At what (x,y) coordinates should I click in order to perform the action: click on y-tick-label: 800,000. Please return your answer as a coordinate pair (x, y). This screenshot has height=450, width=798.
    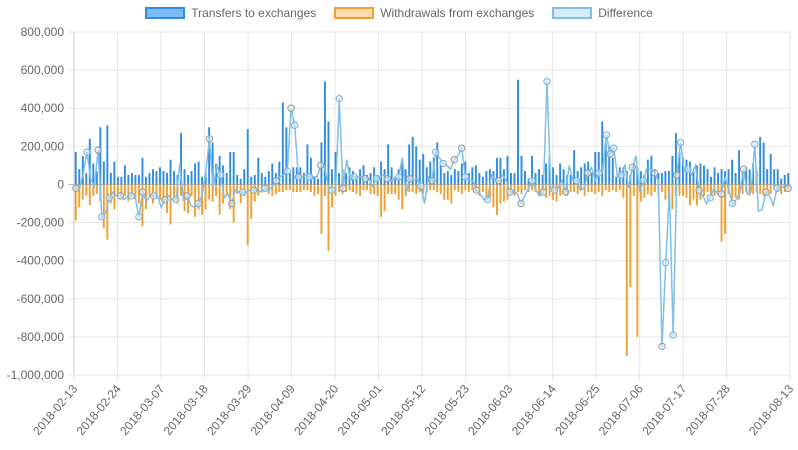
    Looking at the image, I should click on (43, 32).